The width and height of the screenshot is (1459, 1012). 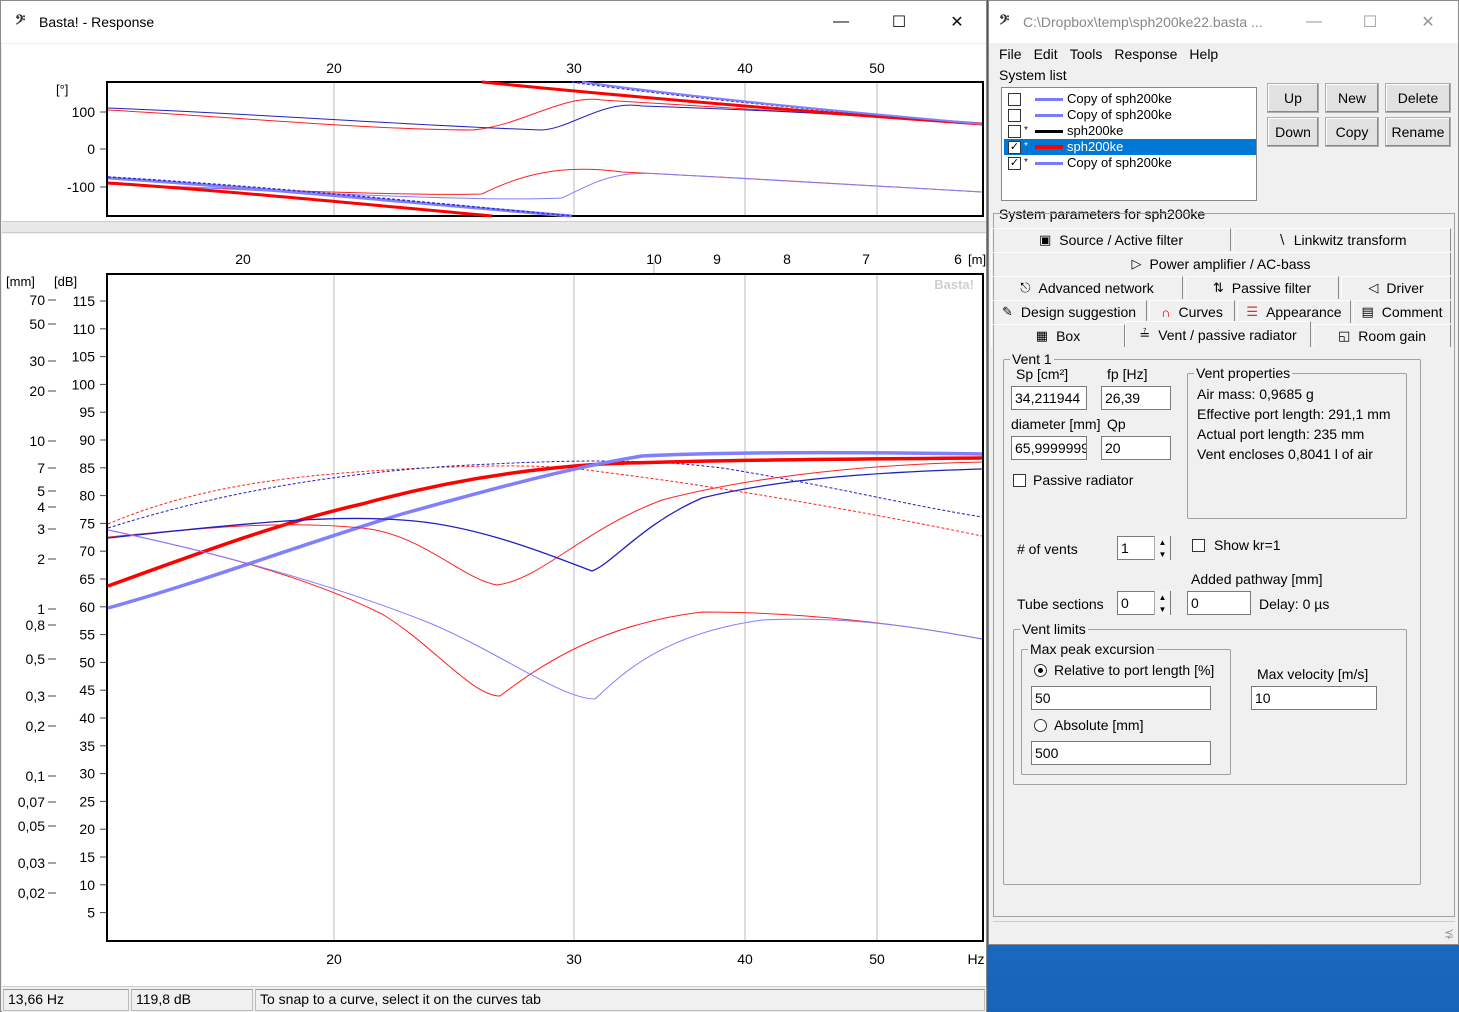 What do you see at coordinates (877, 959) in the screenshot?
I see `freq-tick: 50` at bounding box center [877, 959].